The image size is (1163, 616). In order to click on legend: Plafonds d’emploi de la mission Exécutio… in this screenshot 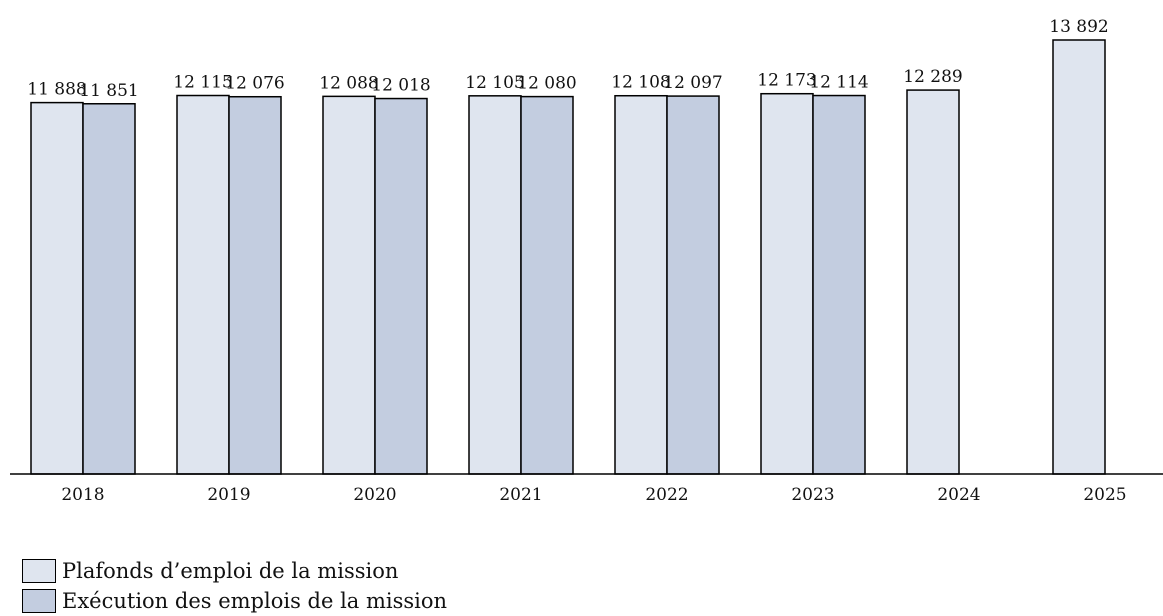, I will do `click(234, 586)`.